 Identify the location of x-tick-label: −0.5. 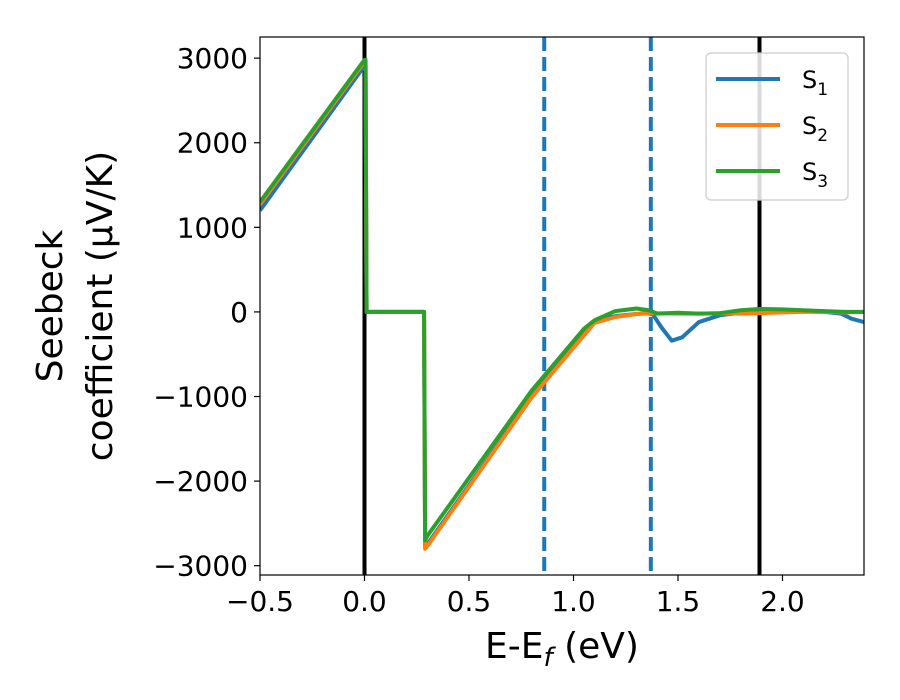
(260, 601).